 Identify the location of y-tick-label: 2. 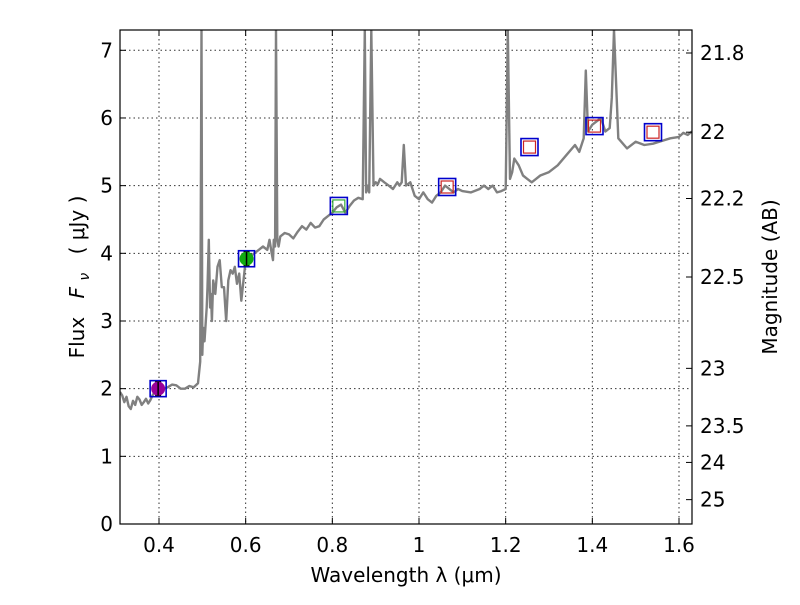
(106, 389).